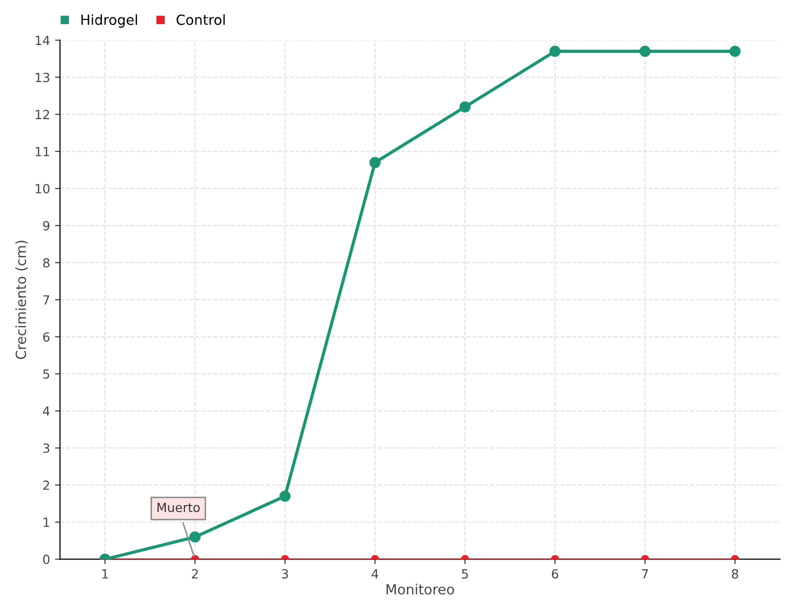 This screenshot has width=800, height=600. Describe the element at coordinates (43, 189) in the screenshot. I see `y-tick-label: 10` at that location.